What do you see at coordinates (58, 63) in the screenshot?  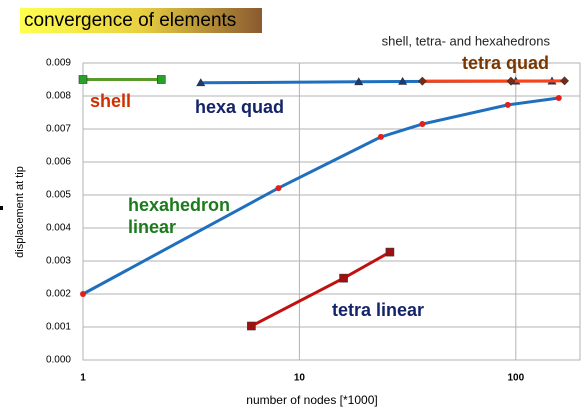 I see `y-tick-label: 0.009` at bounding box center [58, 63].